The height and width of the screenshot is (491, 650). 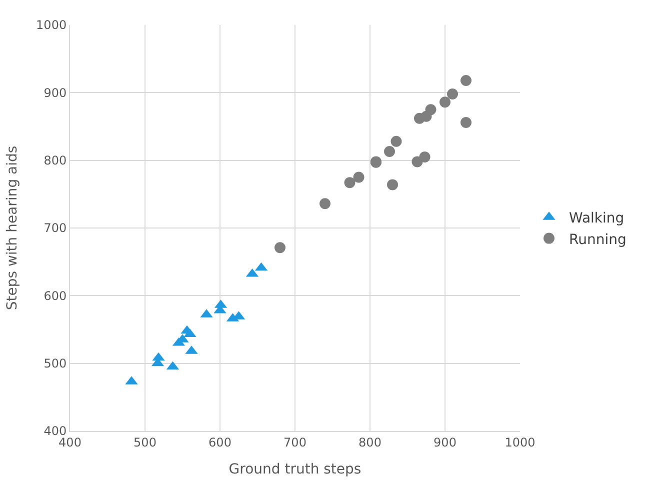 What do you see at coordinates (55, 295) in the screenshot?
I see `y-tick-label: 600` at bounding box center [55, 295].